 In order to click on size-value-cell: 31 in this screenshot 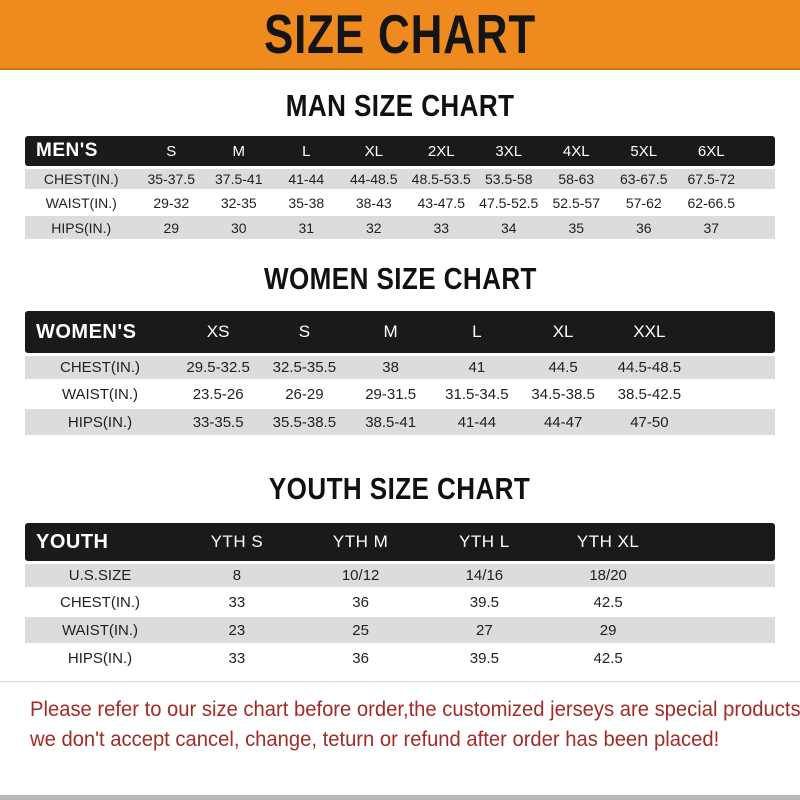, I will do `click(306, 228)`.